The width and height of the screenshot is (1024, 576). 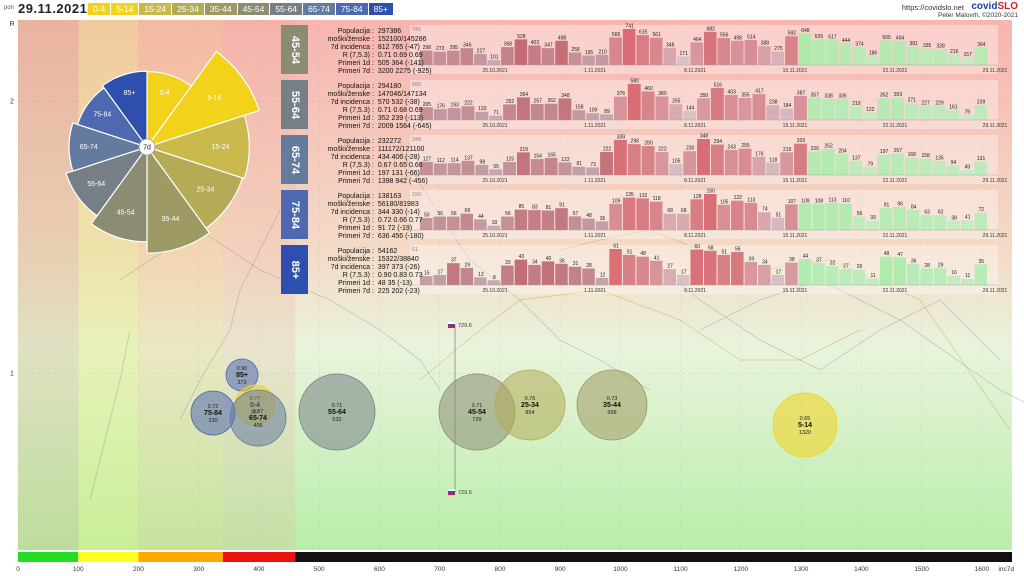 I want to click on bubble-r-label: 0.90, so click(x=242, y=369).